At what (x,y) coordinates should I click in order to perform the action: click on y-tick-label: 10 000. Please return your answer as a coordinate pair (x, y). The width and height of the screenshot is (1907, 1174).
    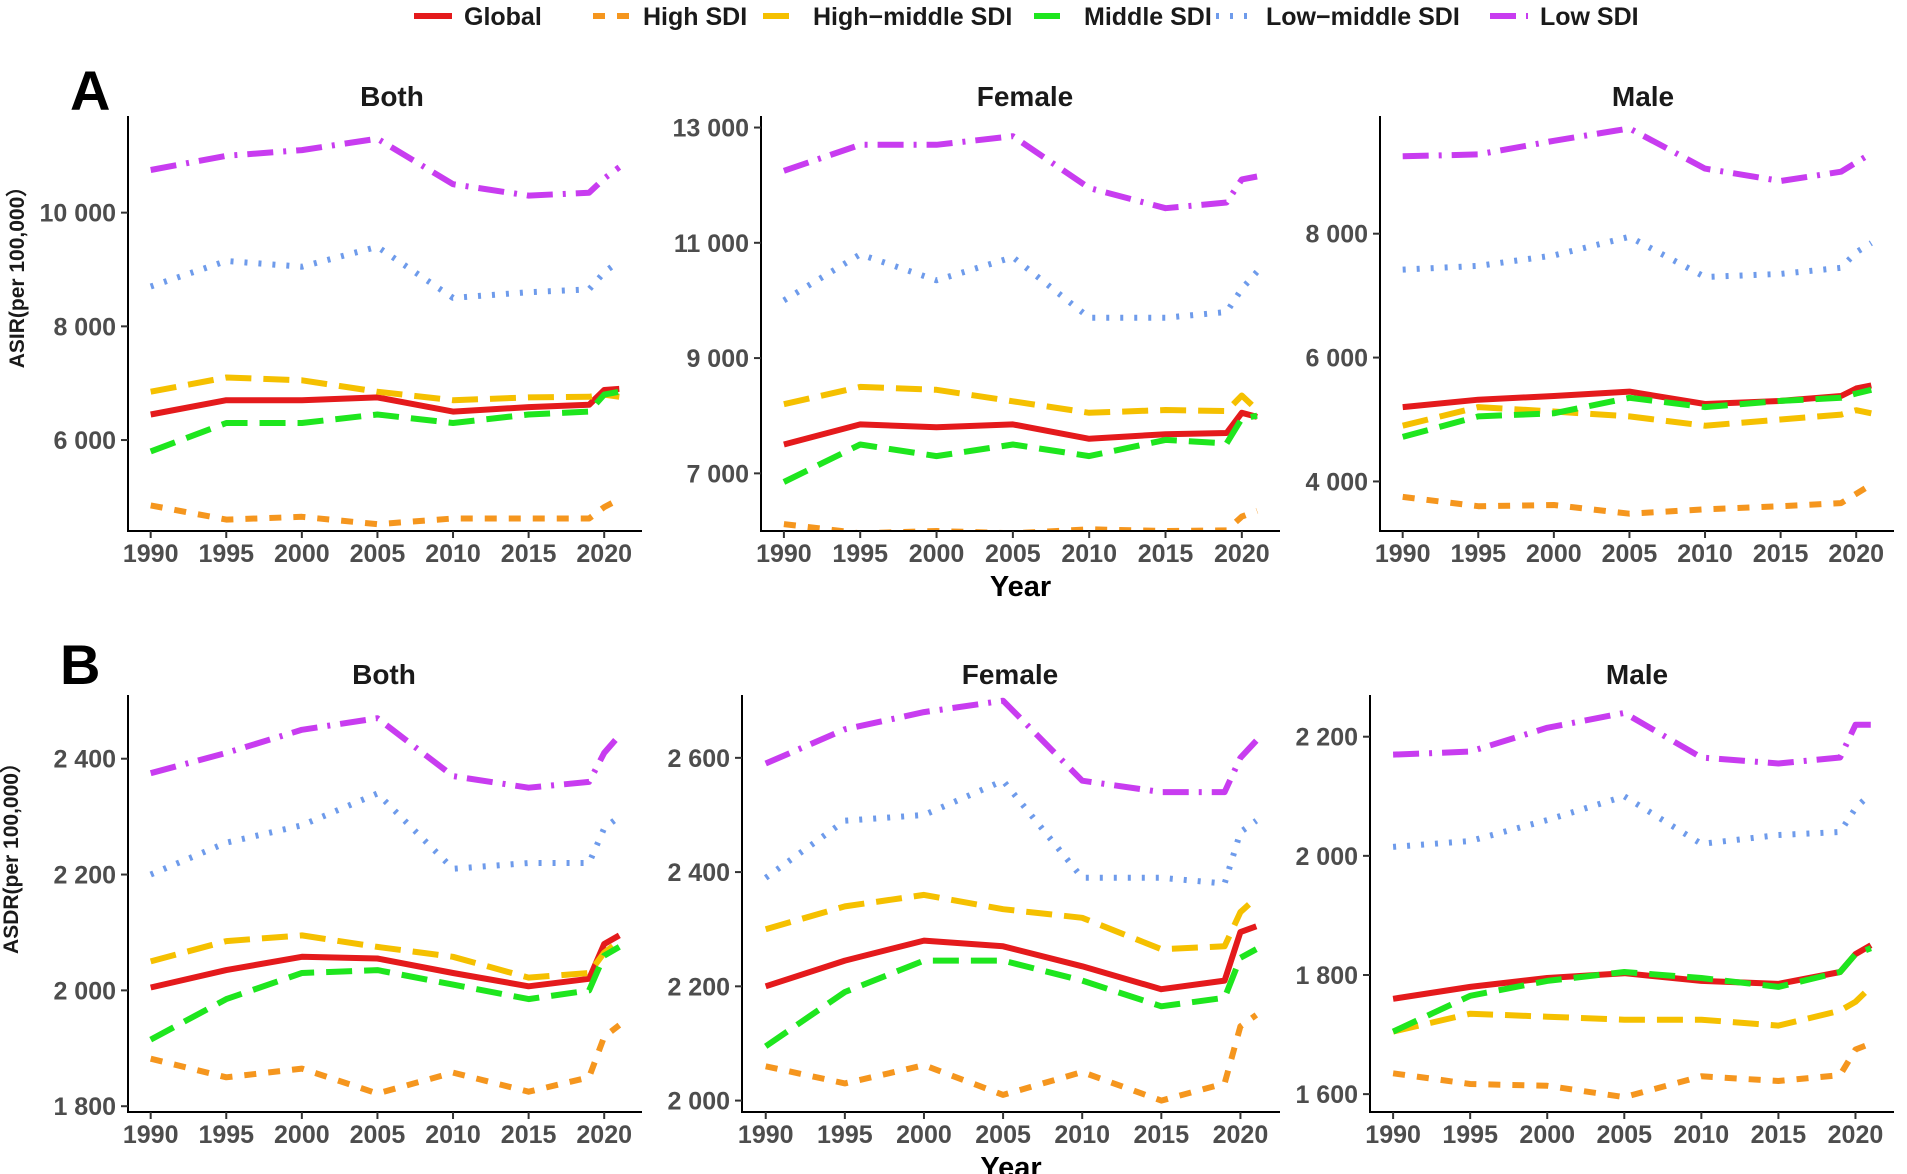
    Looking at the image, I should click on (78, 214).